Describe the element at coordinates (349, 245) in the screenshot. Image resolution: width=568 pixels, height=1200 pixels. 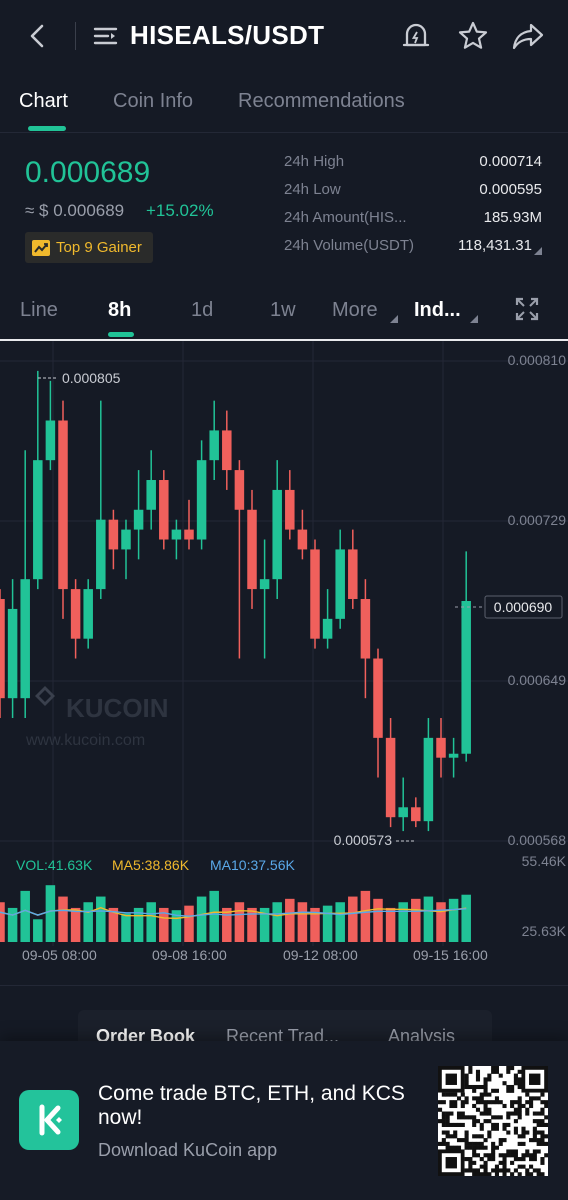
I see `stat-label-volume: 24h Volume(USDT)` at that location.